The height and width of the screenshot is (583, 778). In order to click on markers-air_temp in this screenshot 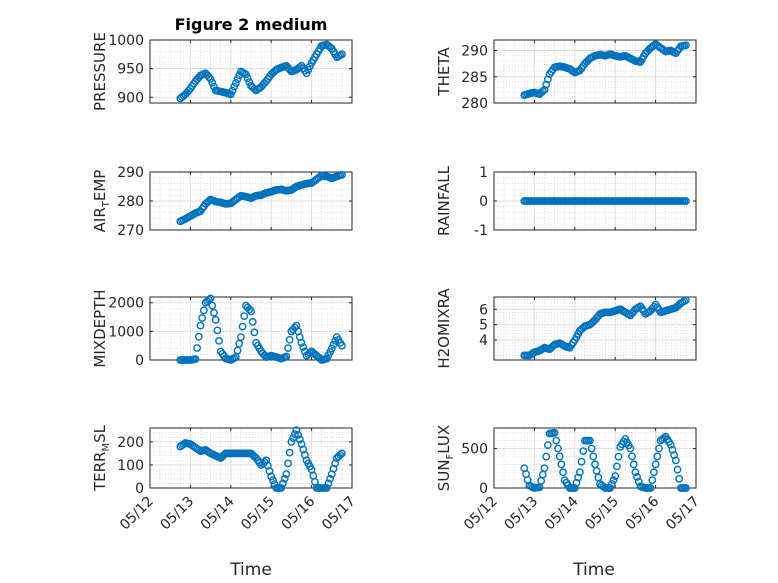, I will do `click(261, 198)`.